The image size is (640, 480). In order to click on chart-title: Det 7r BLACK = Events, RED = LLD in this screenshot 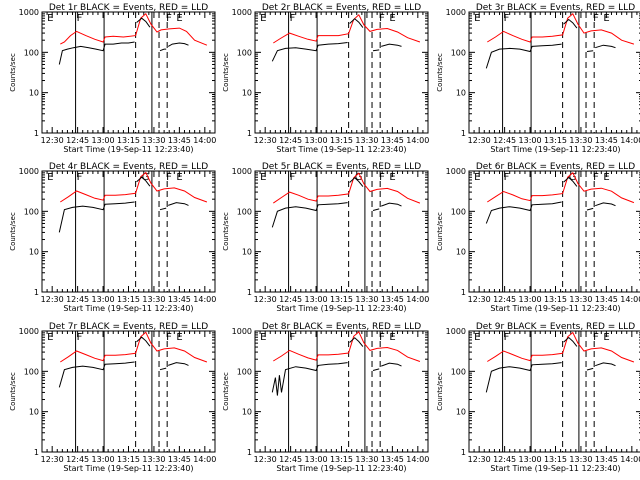, I will do `click(128, 327)`.